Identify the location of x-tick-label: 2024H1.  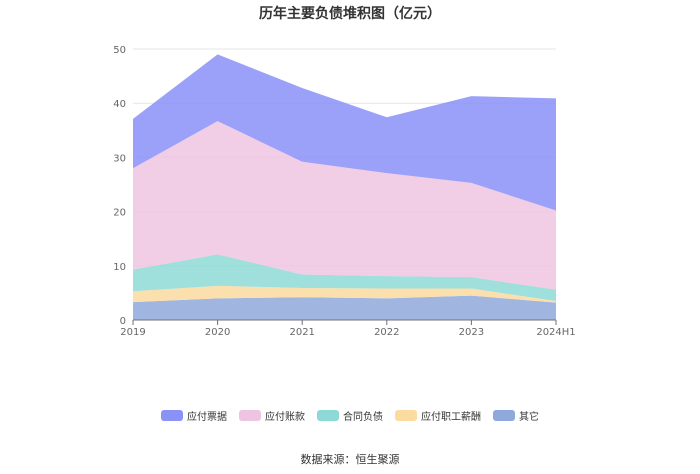
(555, 332).